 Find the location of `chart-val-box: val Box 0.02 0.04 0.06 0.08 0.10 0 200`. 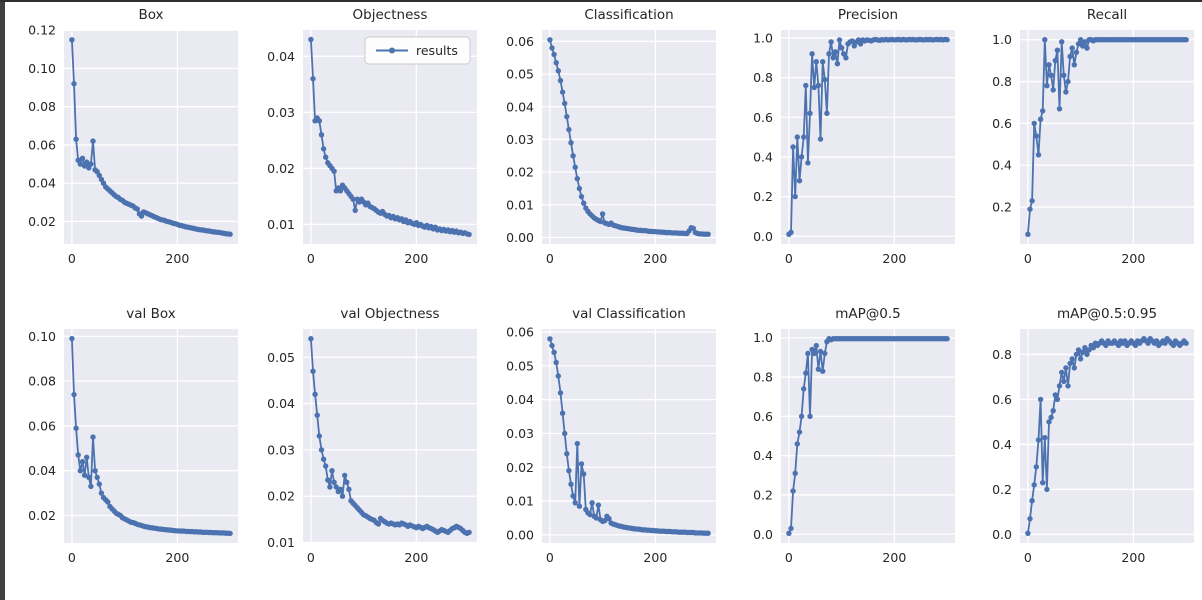

chart-val-box: val Box 0.02 0.04 0.06 0.08 0.10 0 200 is located at coordinates (125, 450).